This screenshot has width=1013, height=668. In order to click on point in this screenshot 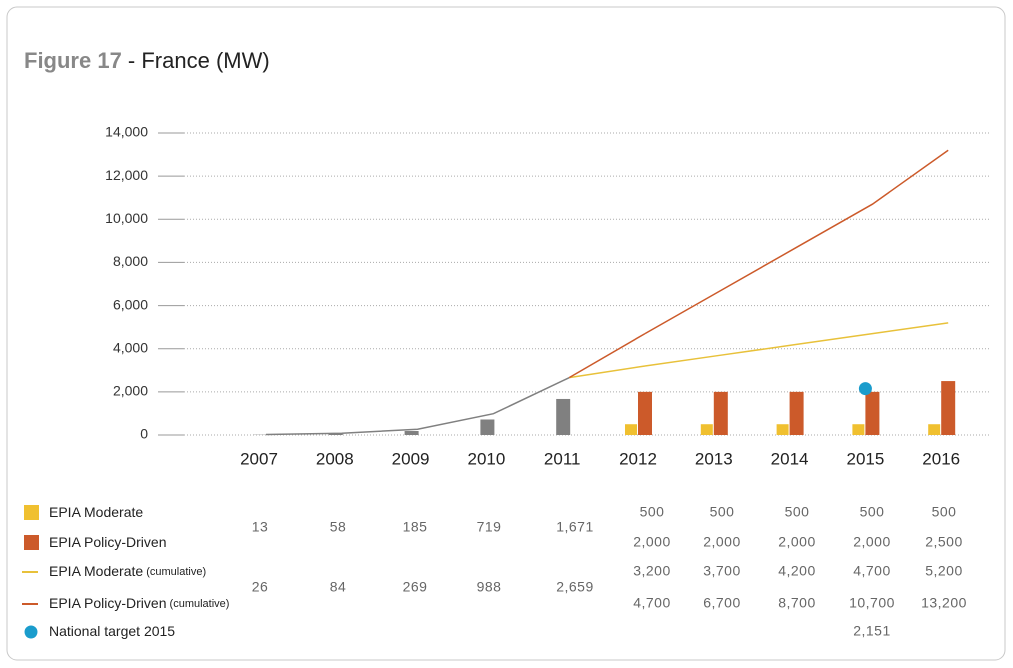, I will do `click(865, 389)`.